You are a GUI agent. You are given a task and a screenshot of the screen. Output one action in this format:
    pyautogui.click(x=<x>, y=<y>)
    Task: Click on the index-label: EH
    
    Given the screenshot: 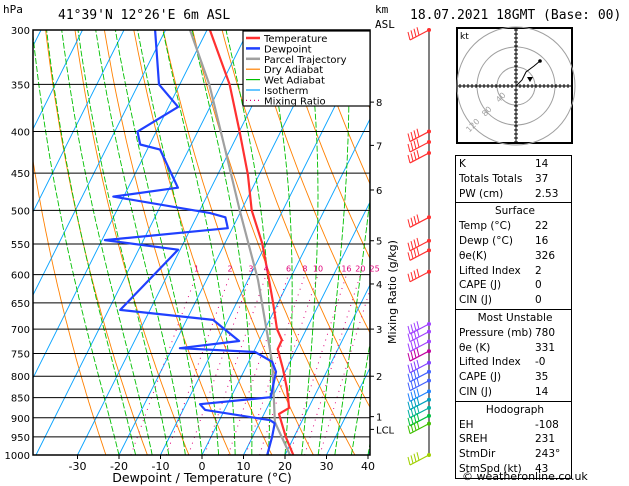 What is the action you would take?
    pyautogui.click(x=466, y=424)
    